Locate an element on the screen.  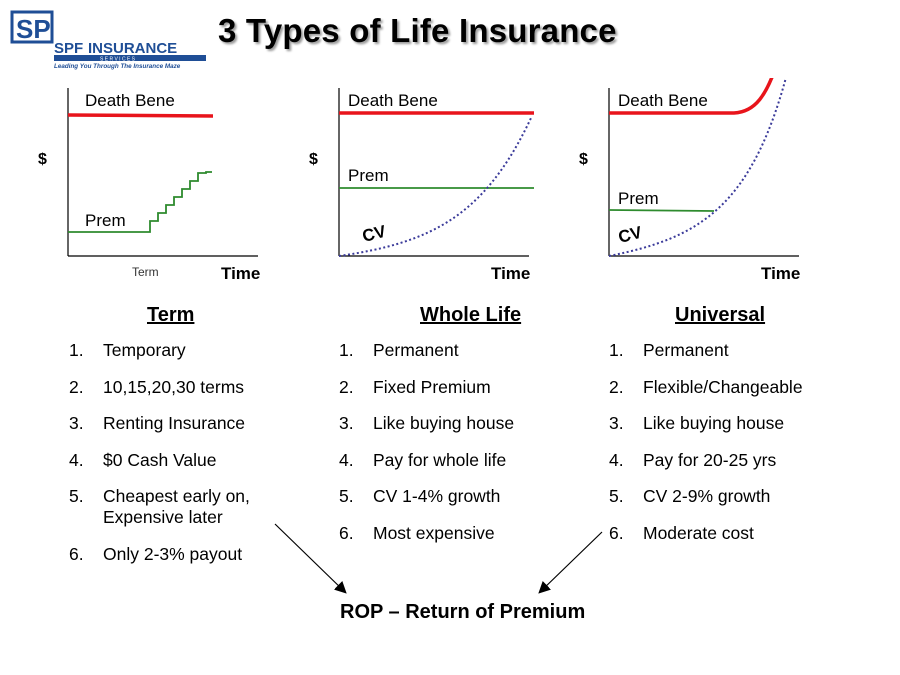
page-title: 3 Types of Life Insurance is located at coordinates (417, 30).